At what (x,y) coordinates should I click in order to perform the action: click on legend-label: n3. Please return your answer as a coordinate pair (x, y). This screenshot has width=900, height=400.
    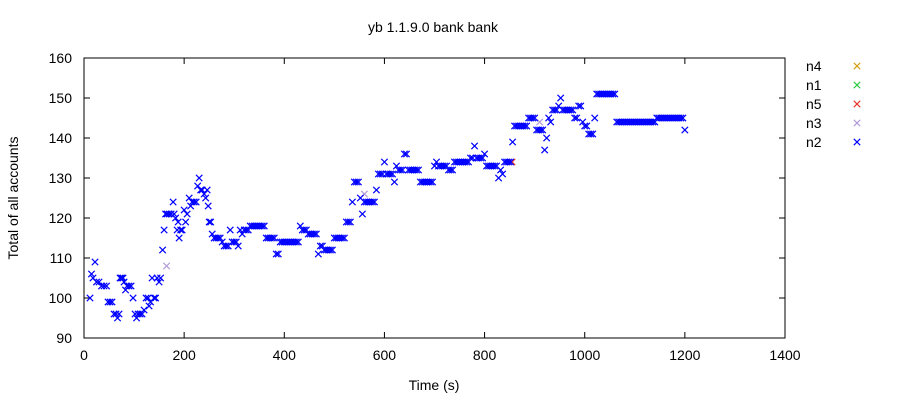
    Looking at the image, I should click on (814, 123).